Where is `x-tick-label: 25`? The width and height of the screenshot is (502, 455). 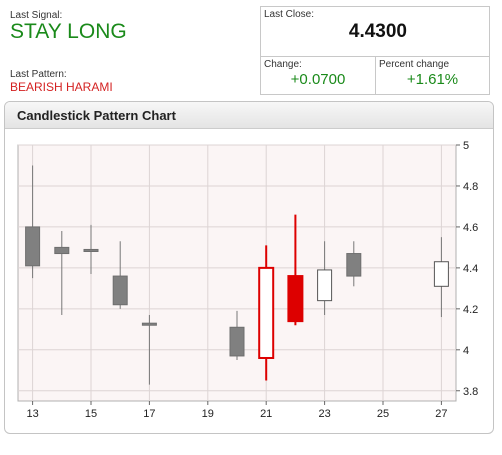
x-tick-label: 25 is located at coordinates (383, 414).